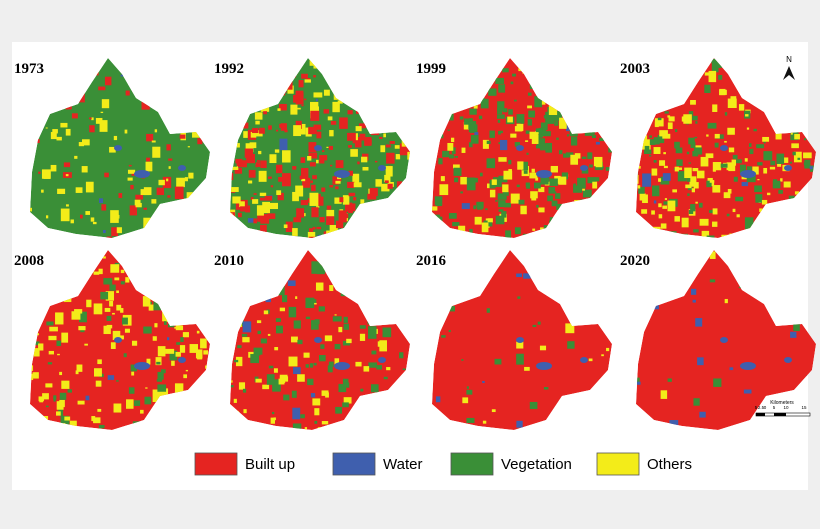 This screenshot has height=529, width=820. I want to click on water-body, so click(584, 168).